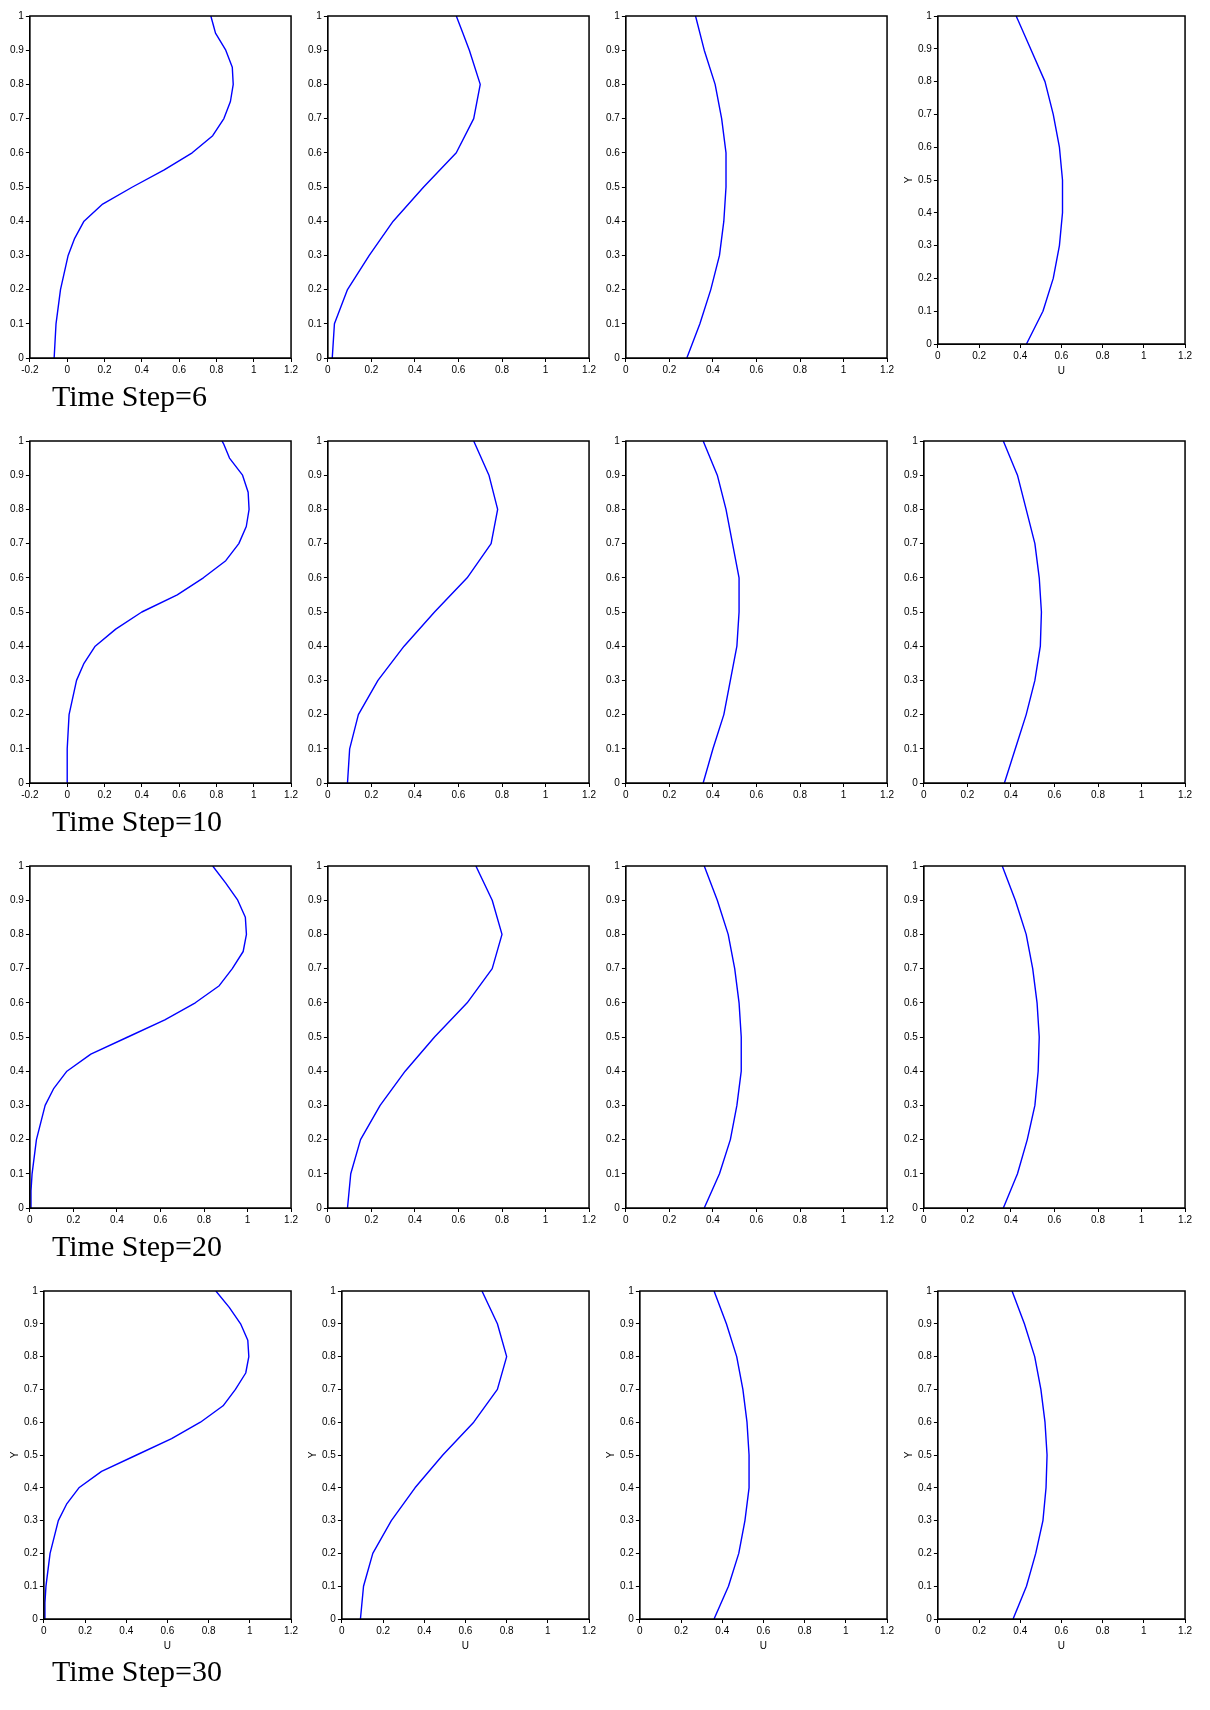 This screenshot has height=1710, width=1210. I want to click on x-tick-label: -0.2, so click(30, 369).